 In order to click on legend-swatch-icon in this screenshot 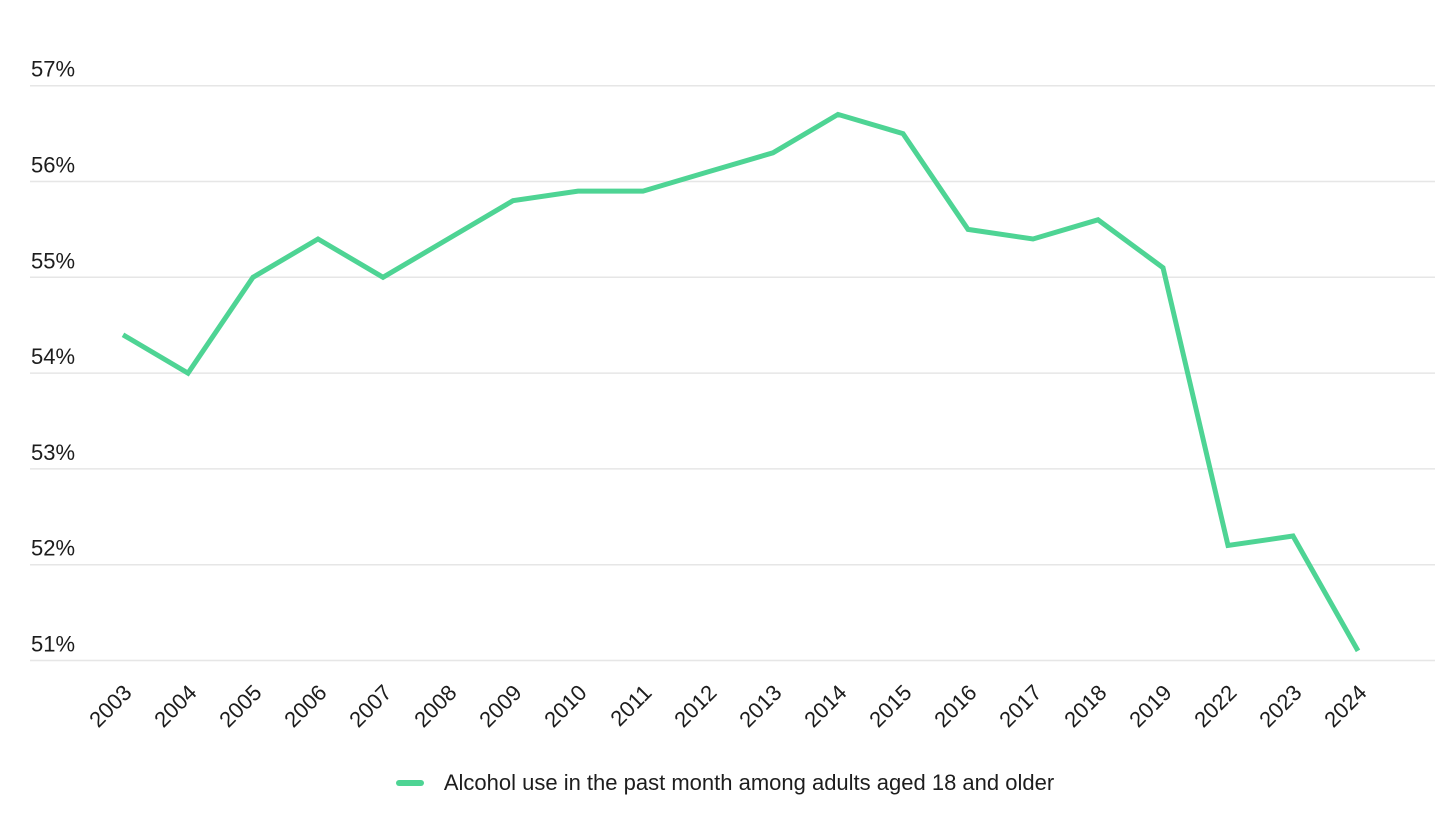, I will do `click(409, 783)`.